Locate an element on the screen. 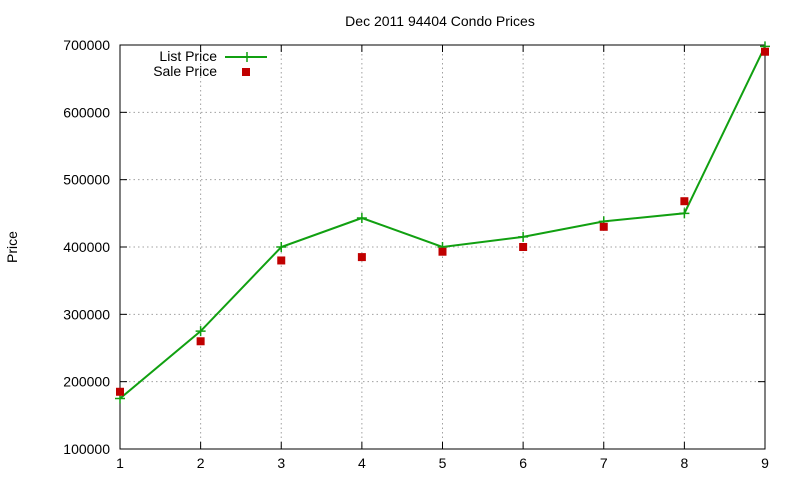 The image size is (800, 480). x-tick-label: 5 is located at coordinates (443, 463).